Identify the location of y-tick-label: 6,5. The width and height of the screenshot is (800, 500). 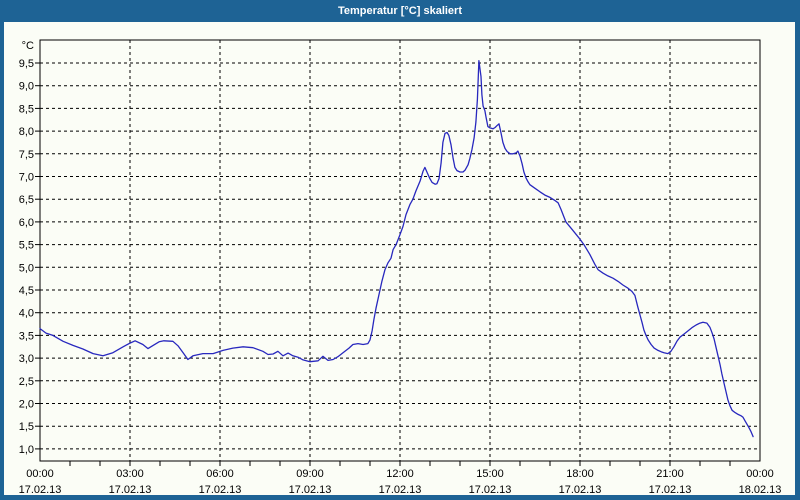
(26, 200).